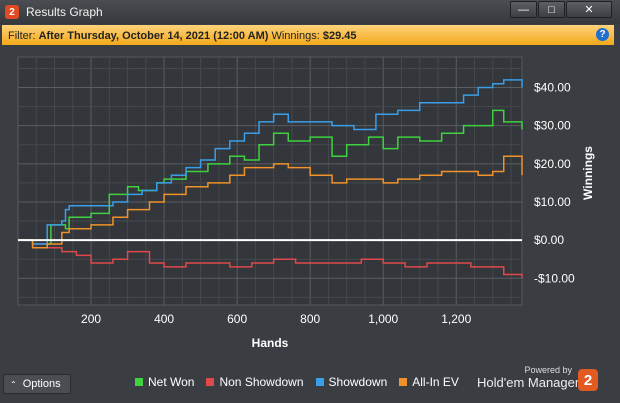  Describe the element at coordinates (237, 319) in the screenshot. I see `x-tick-label: 600` at that location.